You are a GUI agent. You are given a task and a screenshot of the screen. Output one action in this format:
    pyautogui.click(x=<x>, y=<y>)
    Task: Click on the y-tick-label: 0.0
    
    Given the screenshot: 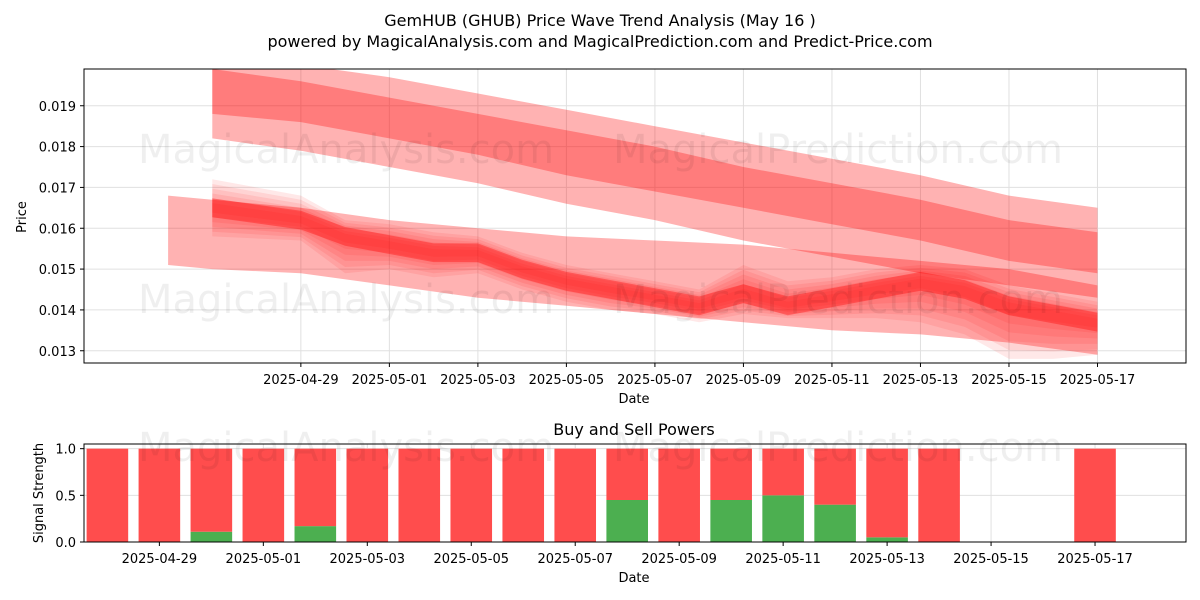 What is the action you would take?
    pyautogui.click(x=65, y=543)
    